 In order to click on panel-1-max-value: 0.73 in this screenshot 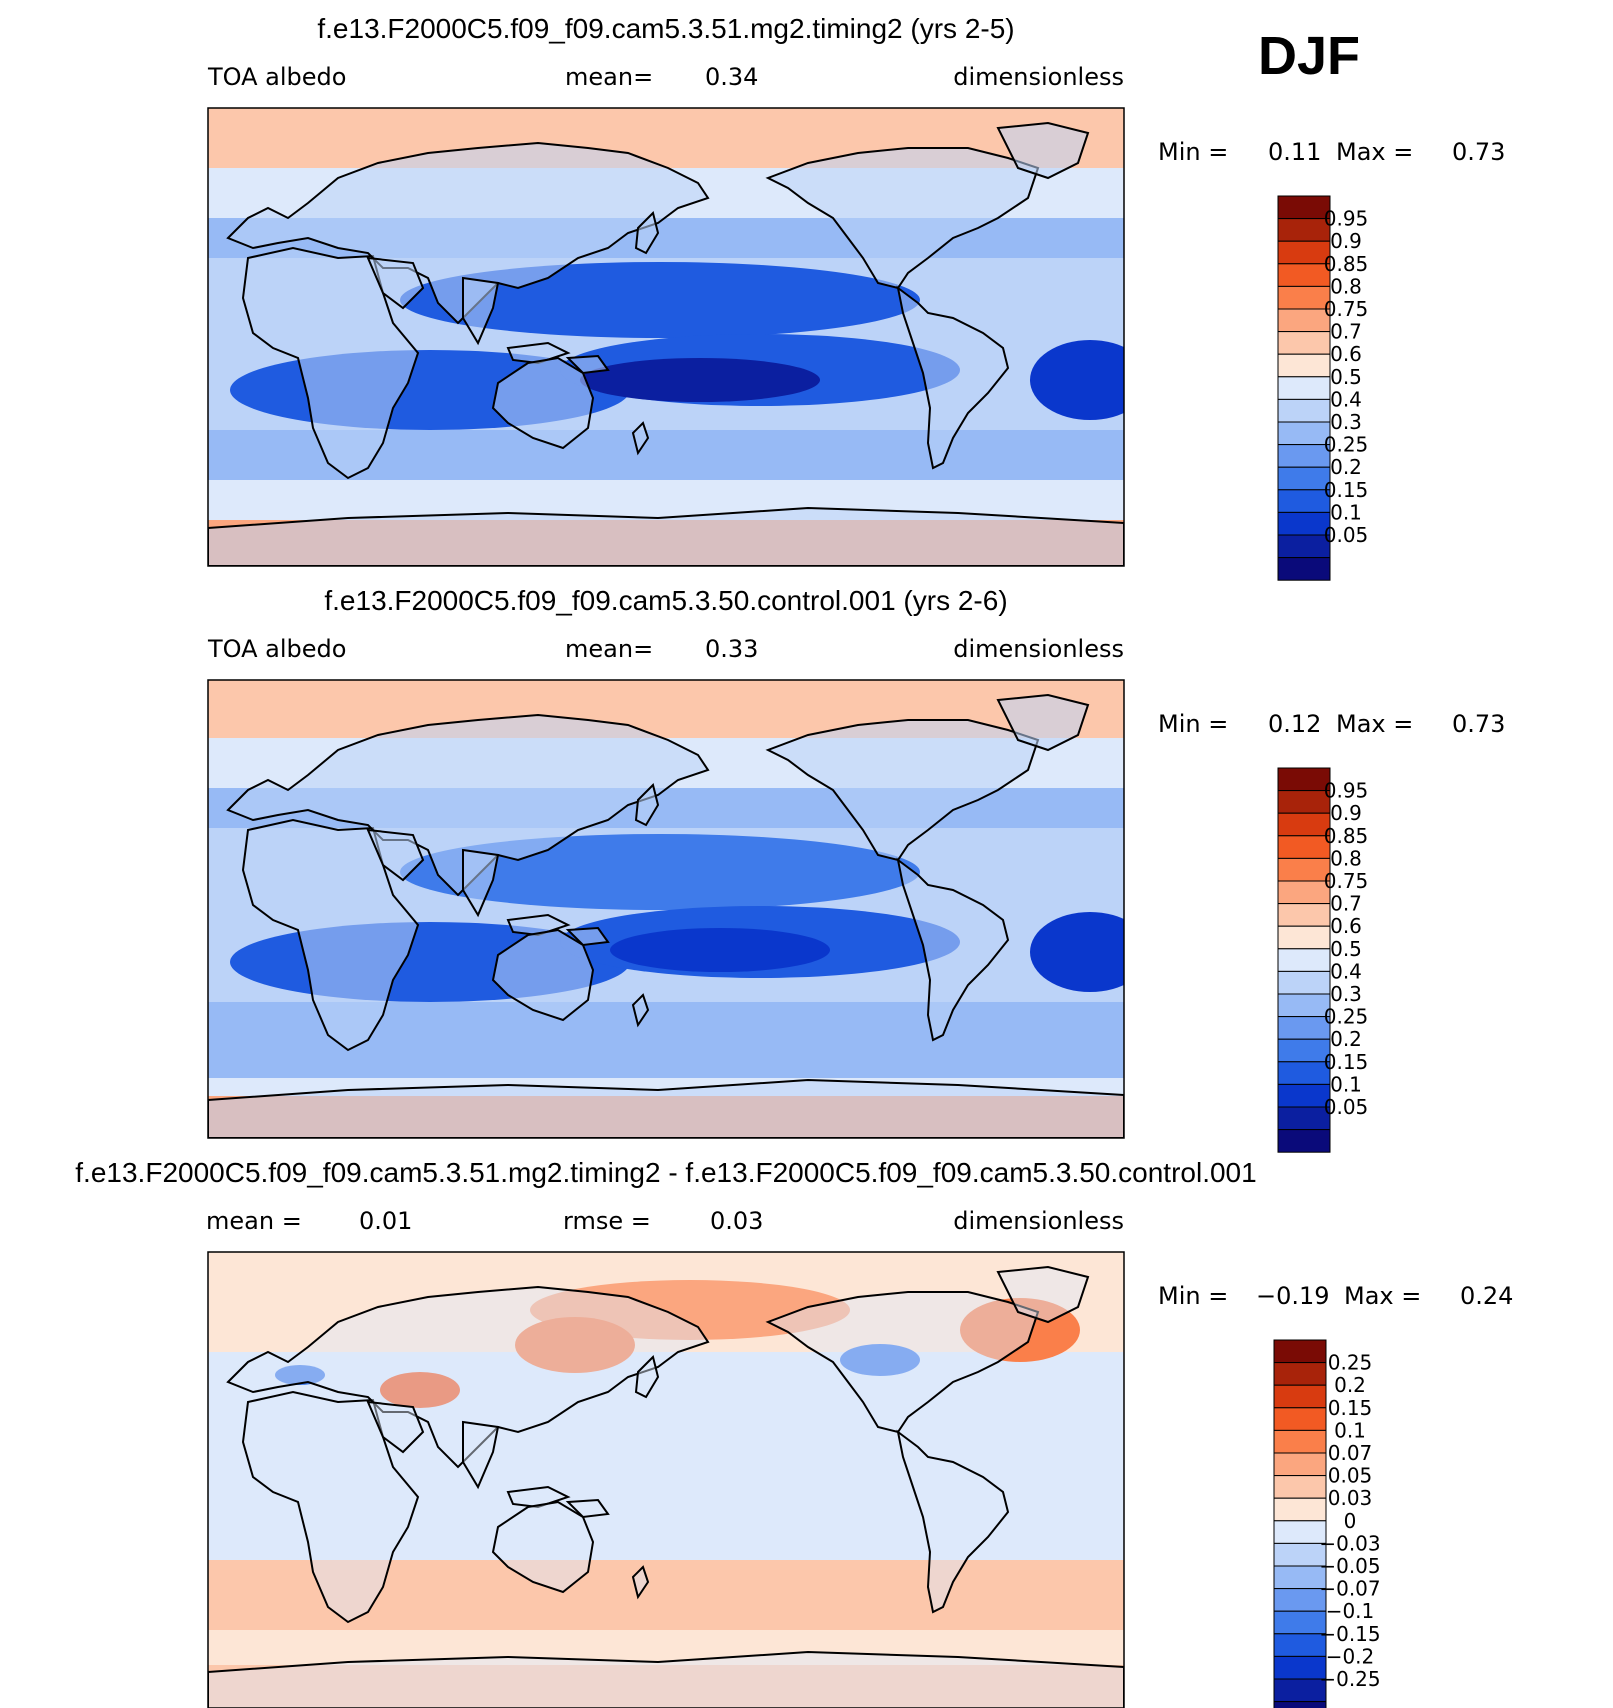, I will do `click(1478, 152)`.